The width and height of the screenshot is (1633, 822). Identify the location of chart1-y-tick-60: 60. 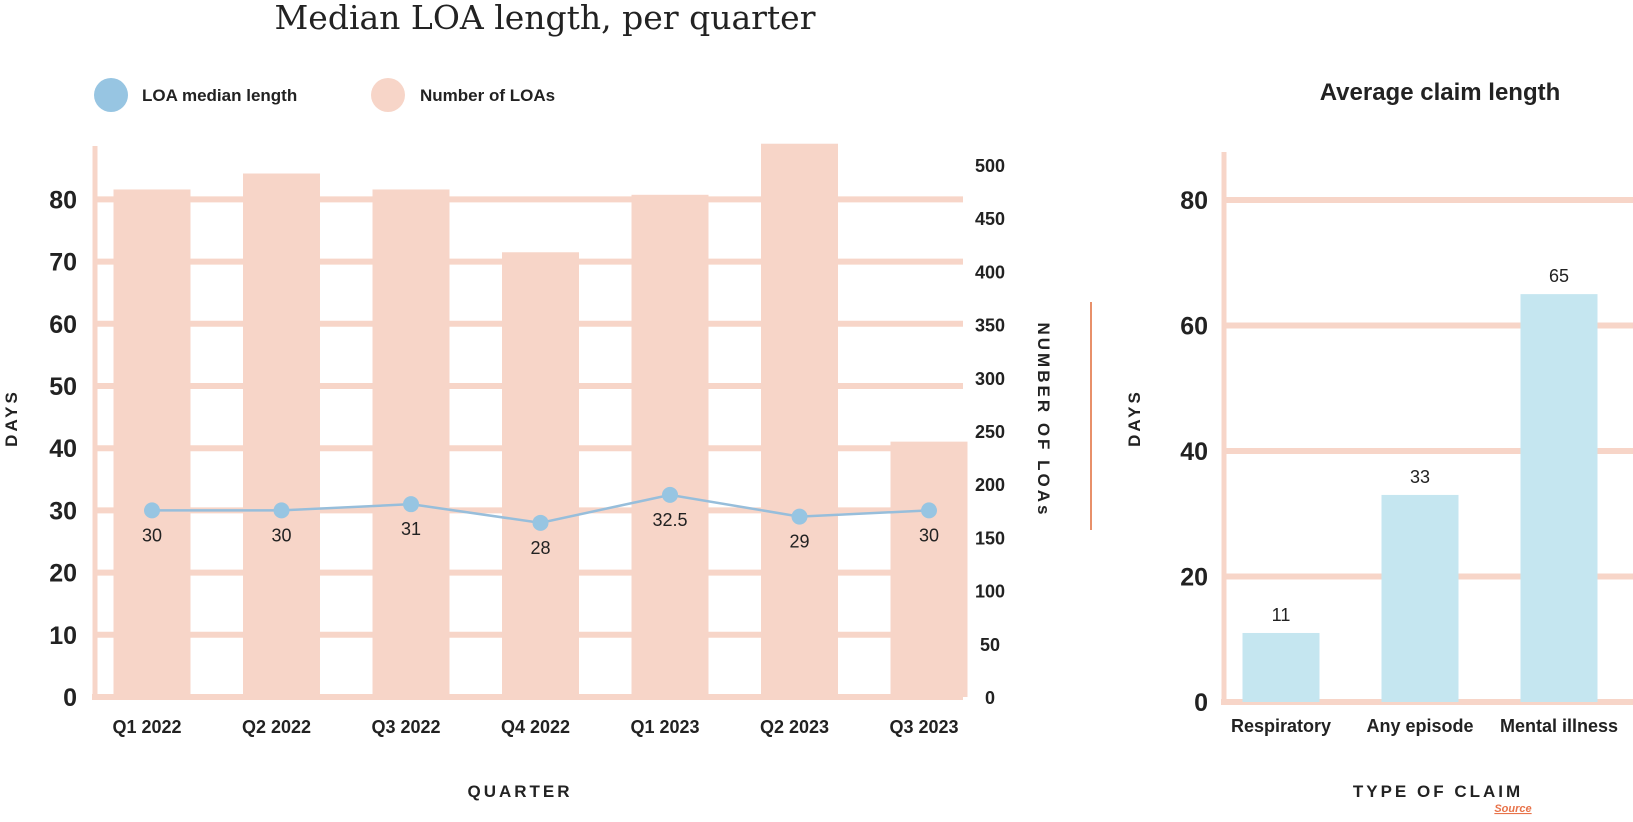
(63, 325).